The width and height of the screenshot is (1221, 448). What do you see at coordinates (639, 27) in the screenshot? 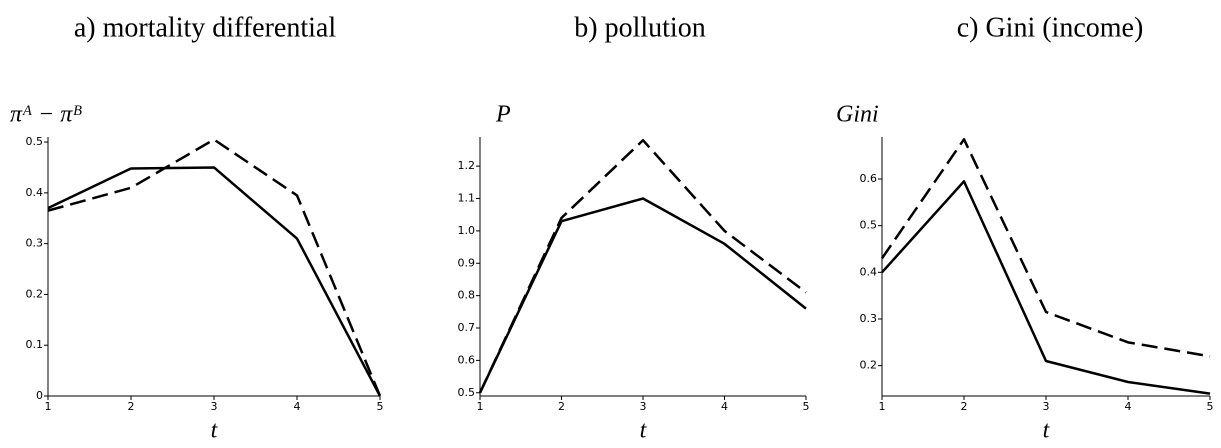
I see `chart-title: b) pollution` at bounding box center [639, 27].